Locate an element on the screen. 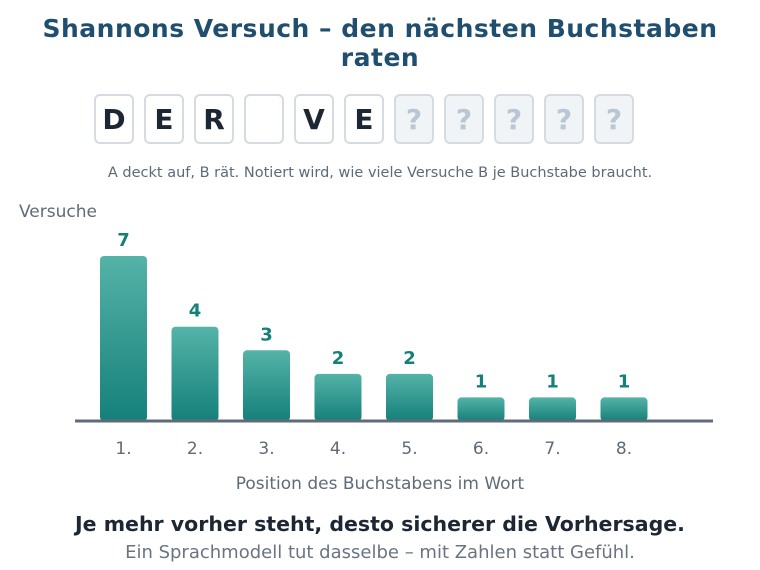  bar-value-label: 7 is located at coordinates (123, 240).